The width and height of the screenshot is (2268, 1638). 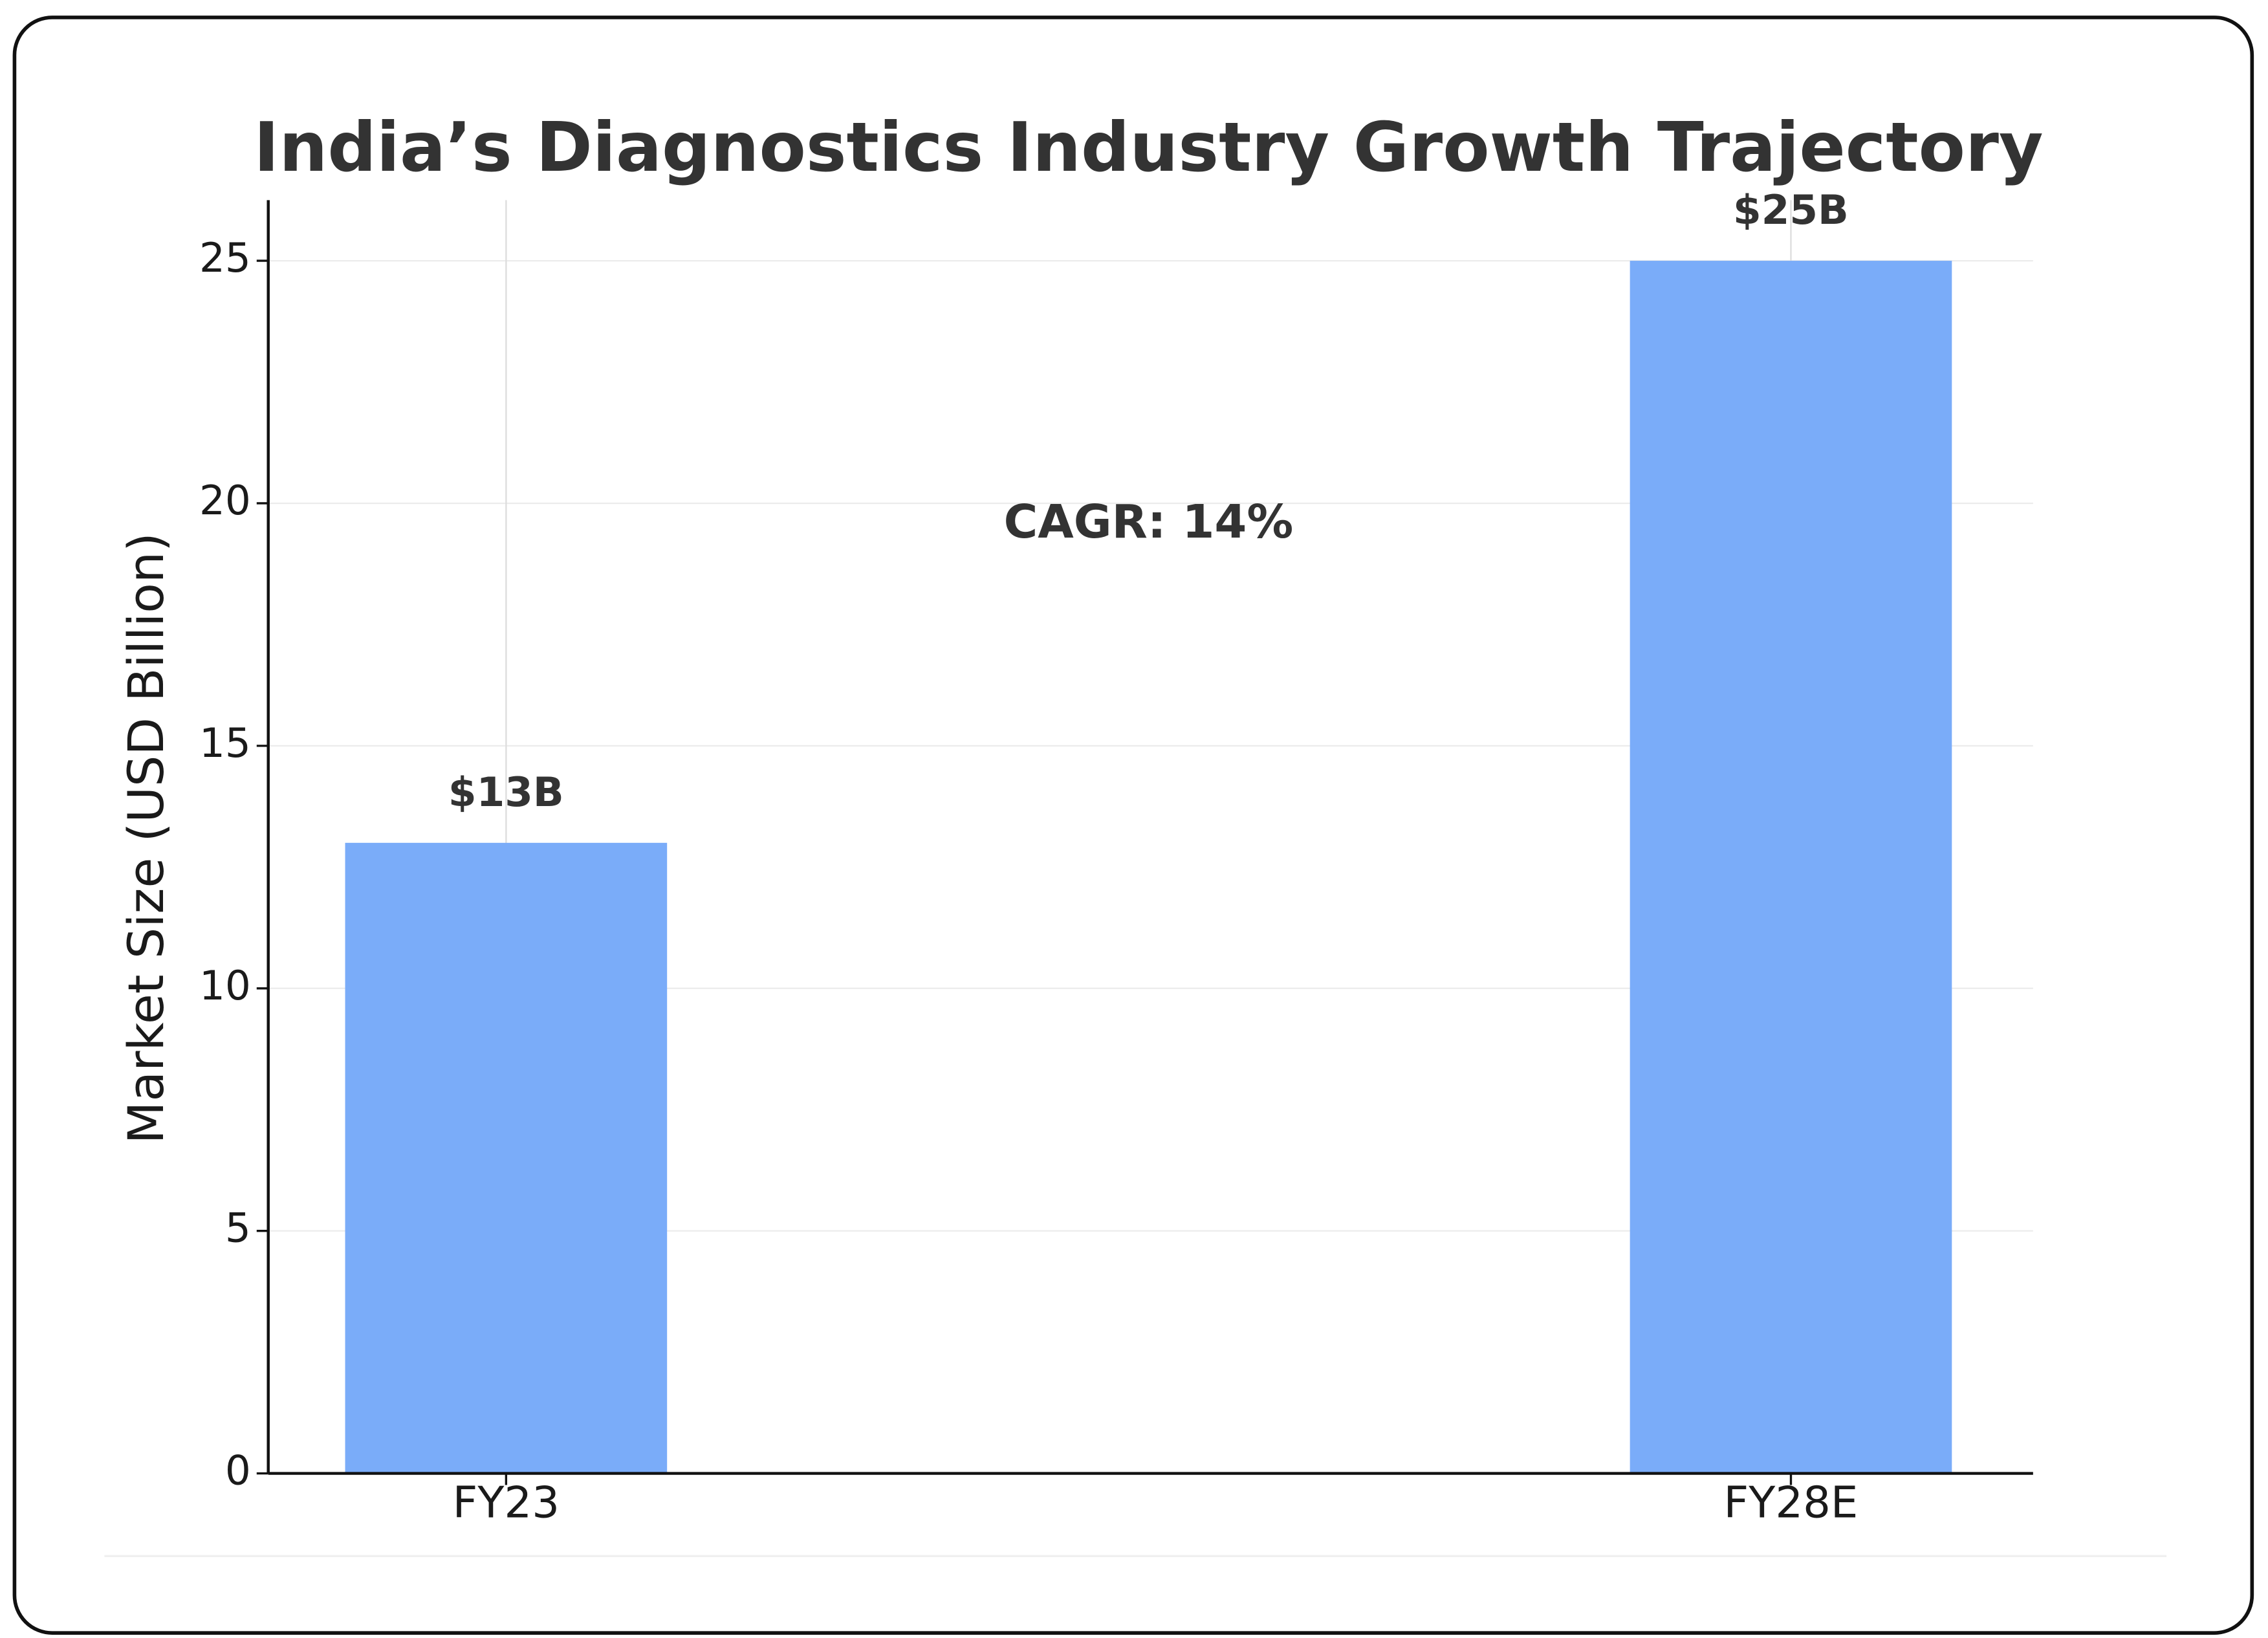 What do you see at coordinates (1149, 521) in the screenshot?
I see `annotation: CAGR: 14%` at bounding box center [1149, 521].